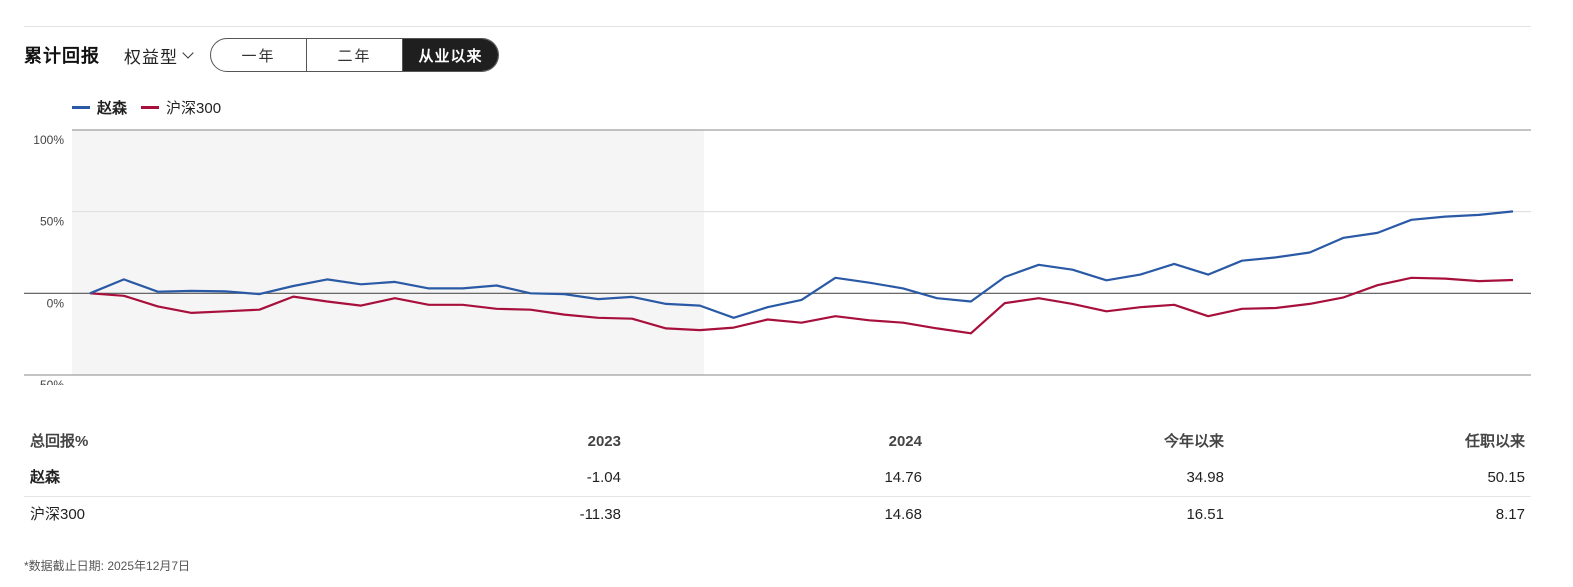  Describe the element at coordinates (188, 53) in the screenshot. I see `chevron-down-icon` at that location.